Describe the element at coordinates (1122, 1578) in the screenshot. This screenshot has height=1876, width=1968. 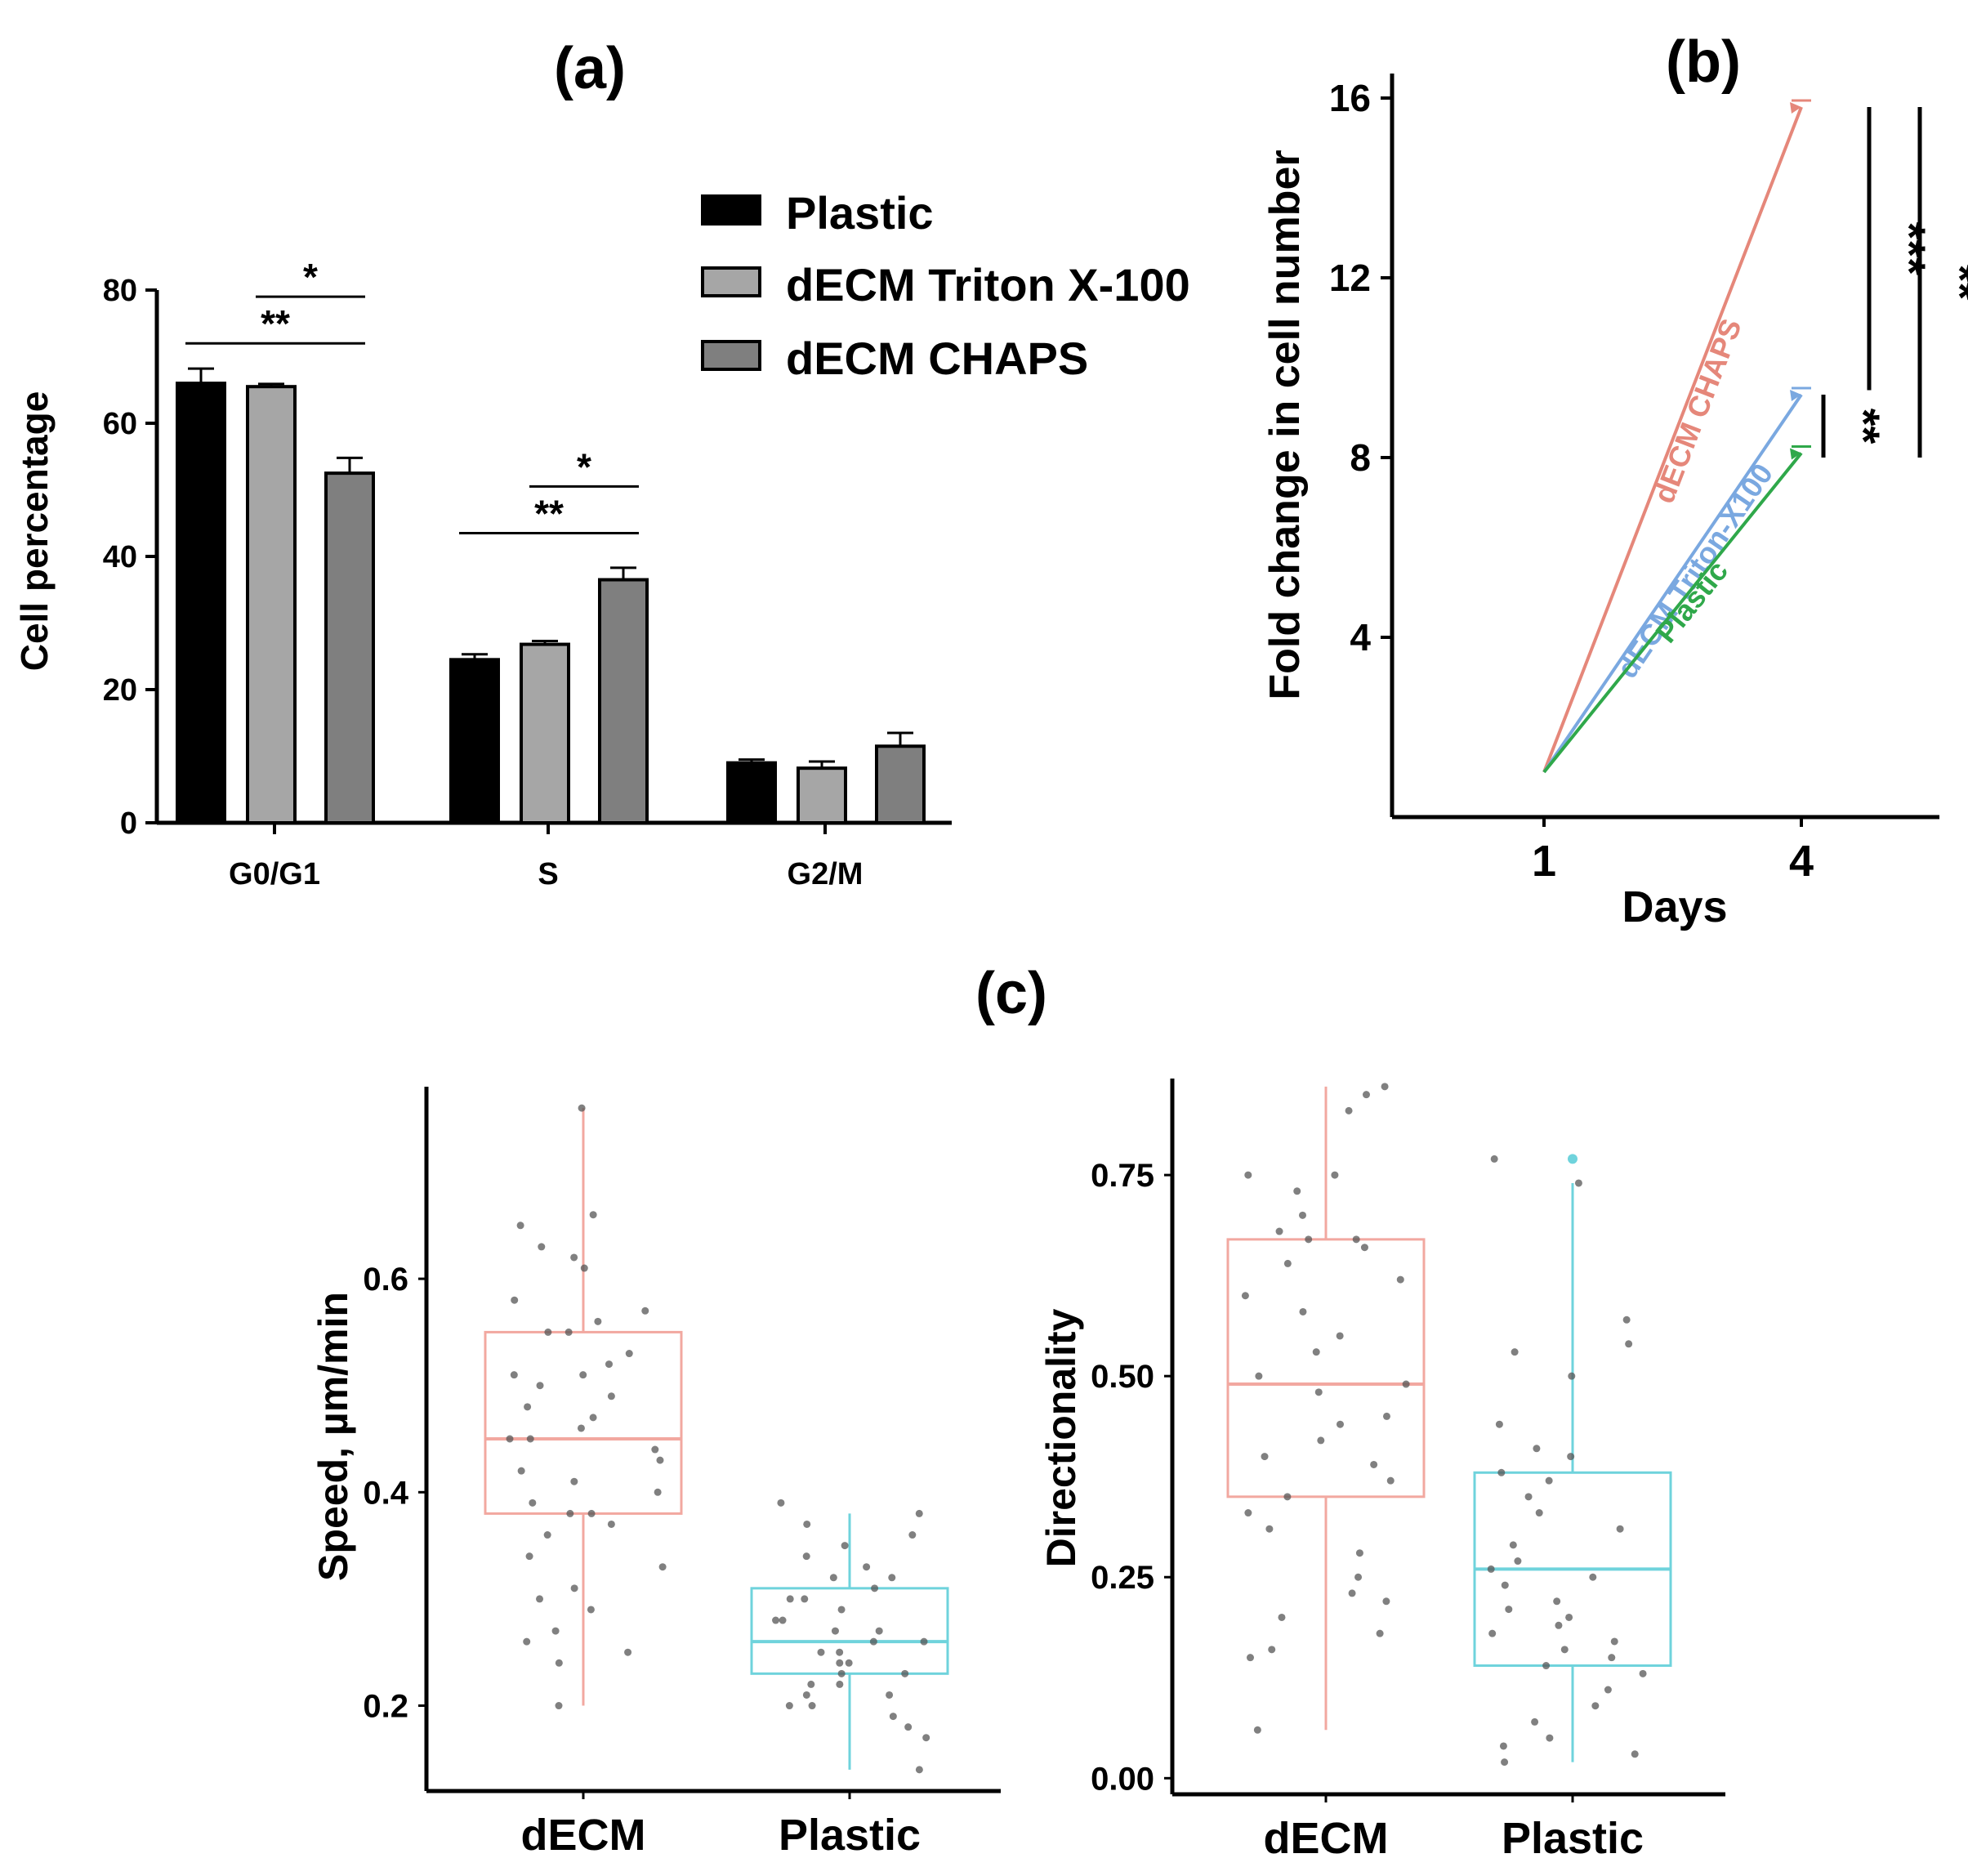
I see `y-tick-label: 0.25` at that location.